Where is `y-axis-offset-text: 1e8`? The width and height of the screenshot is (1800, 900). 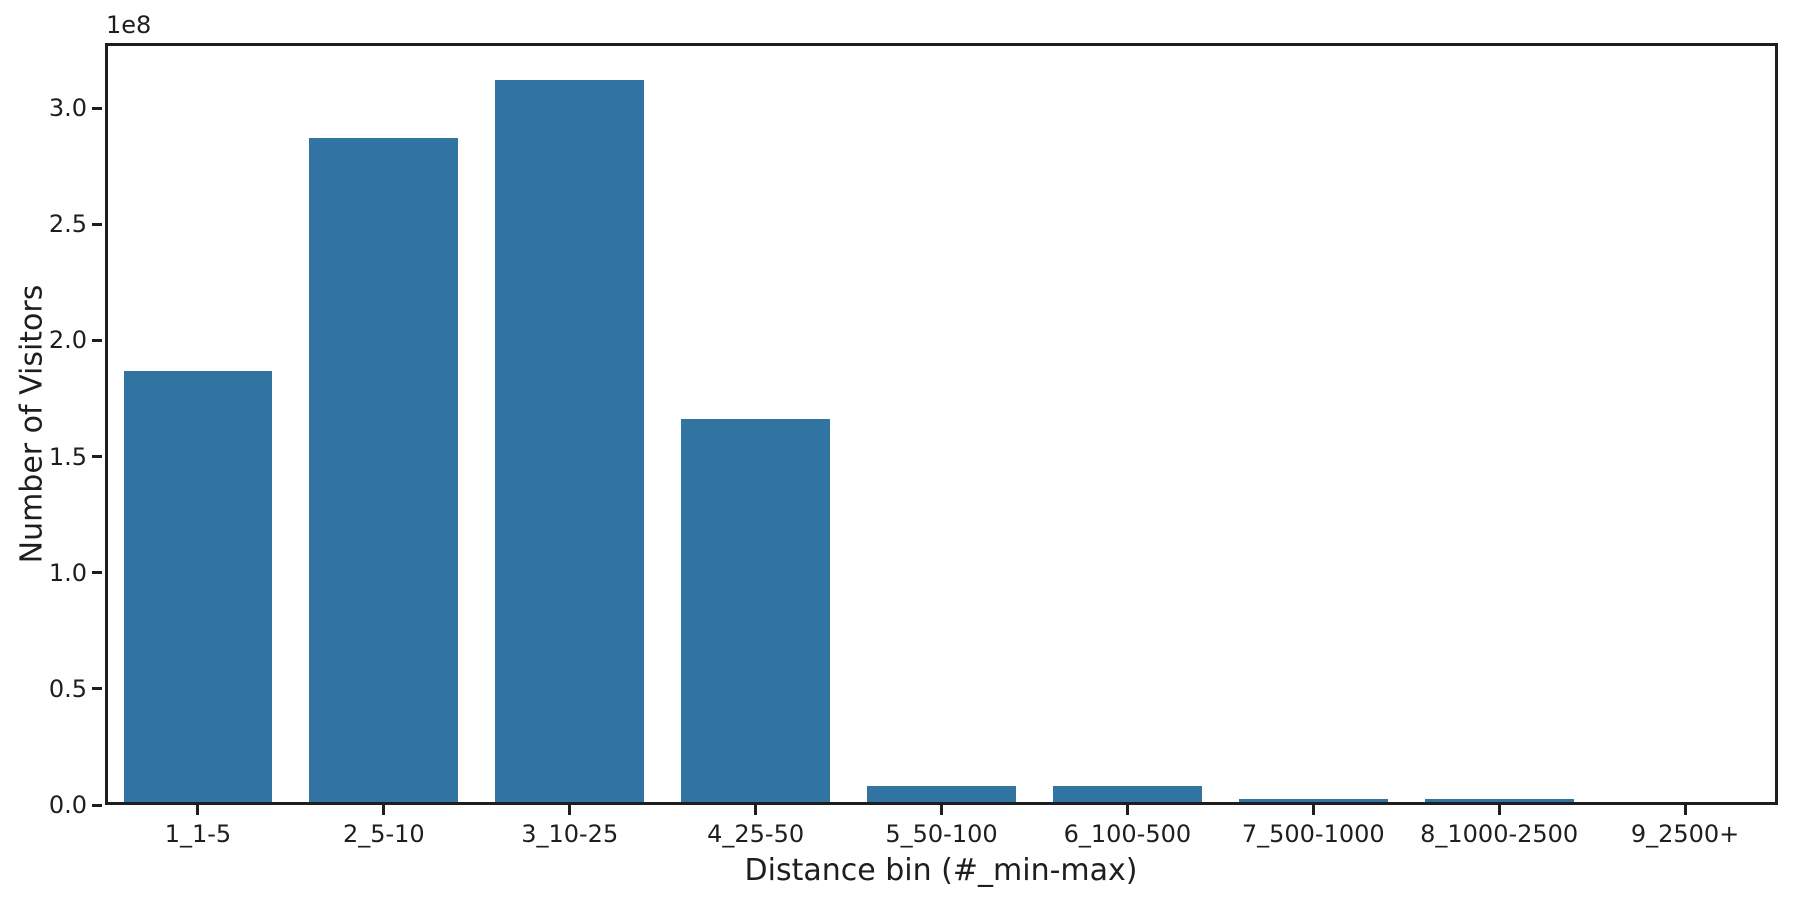
y-axis-offset-text: 1e8 is located at coordinates (129, 25).